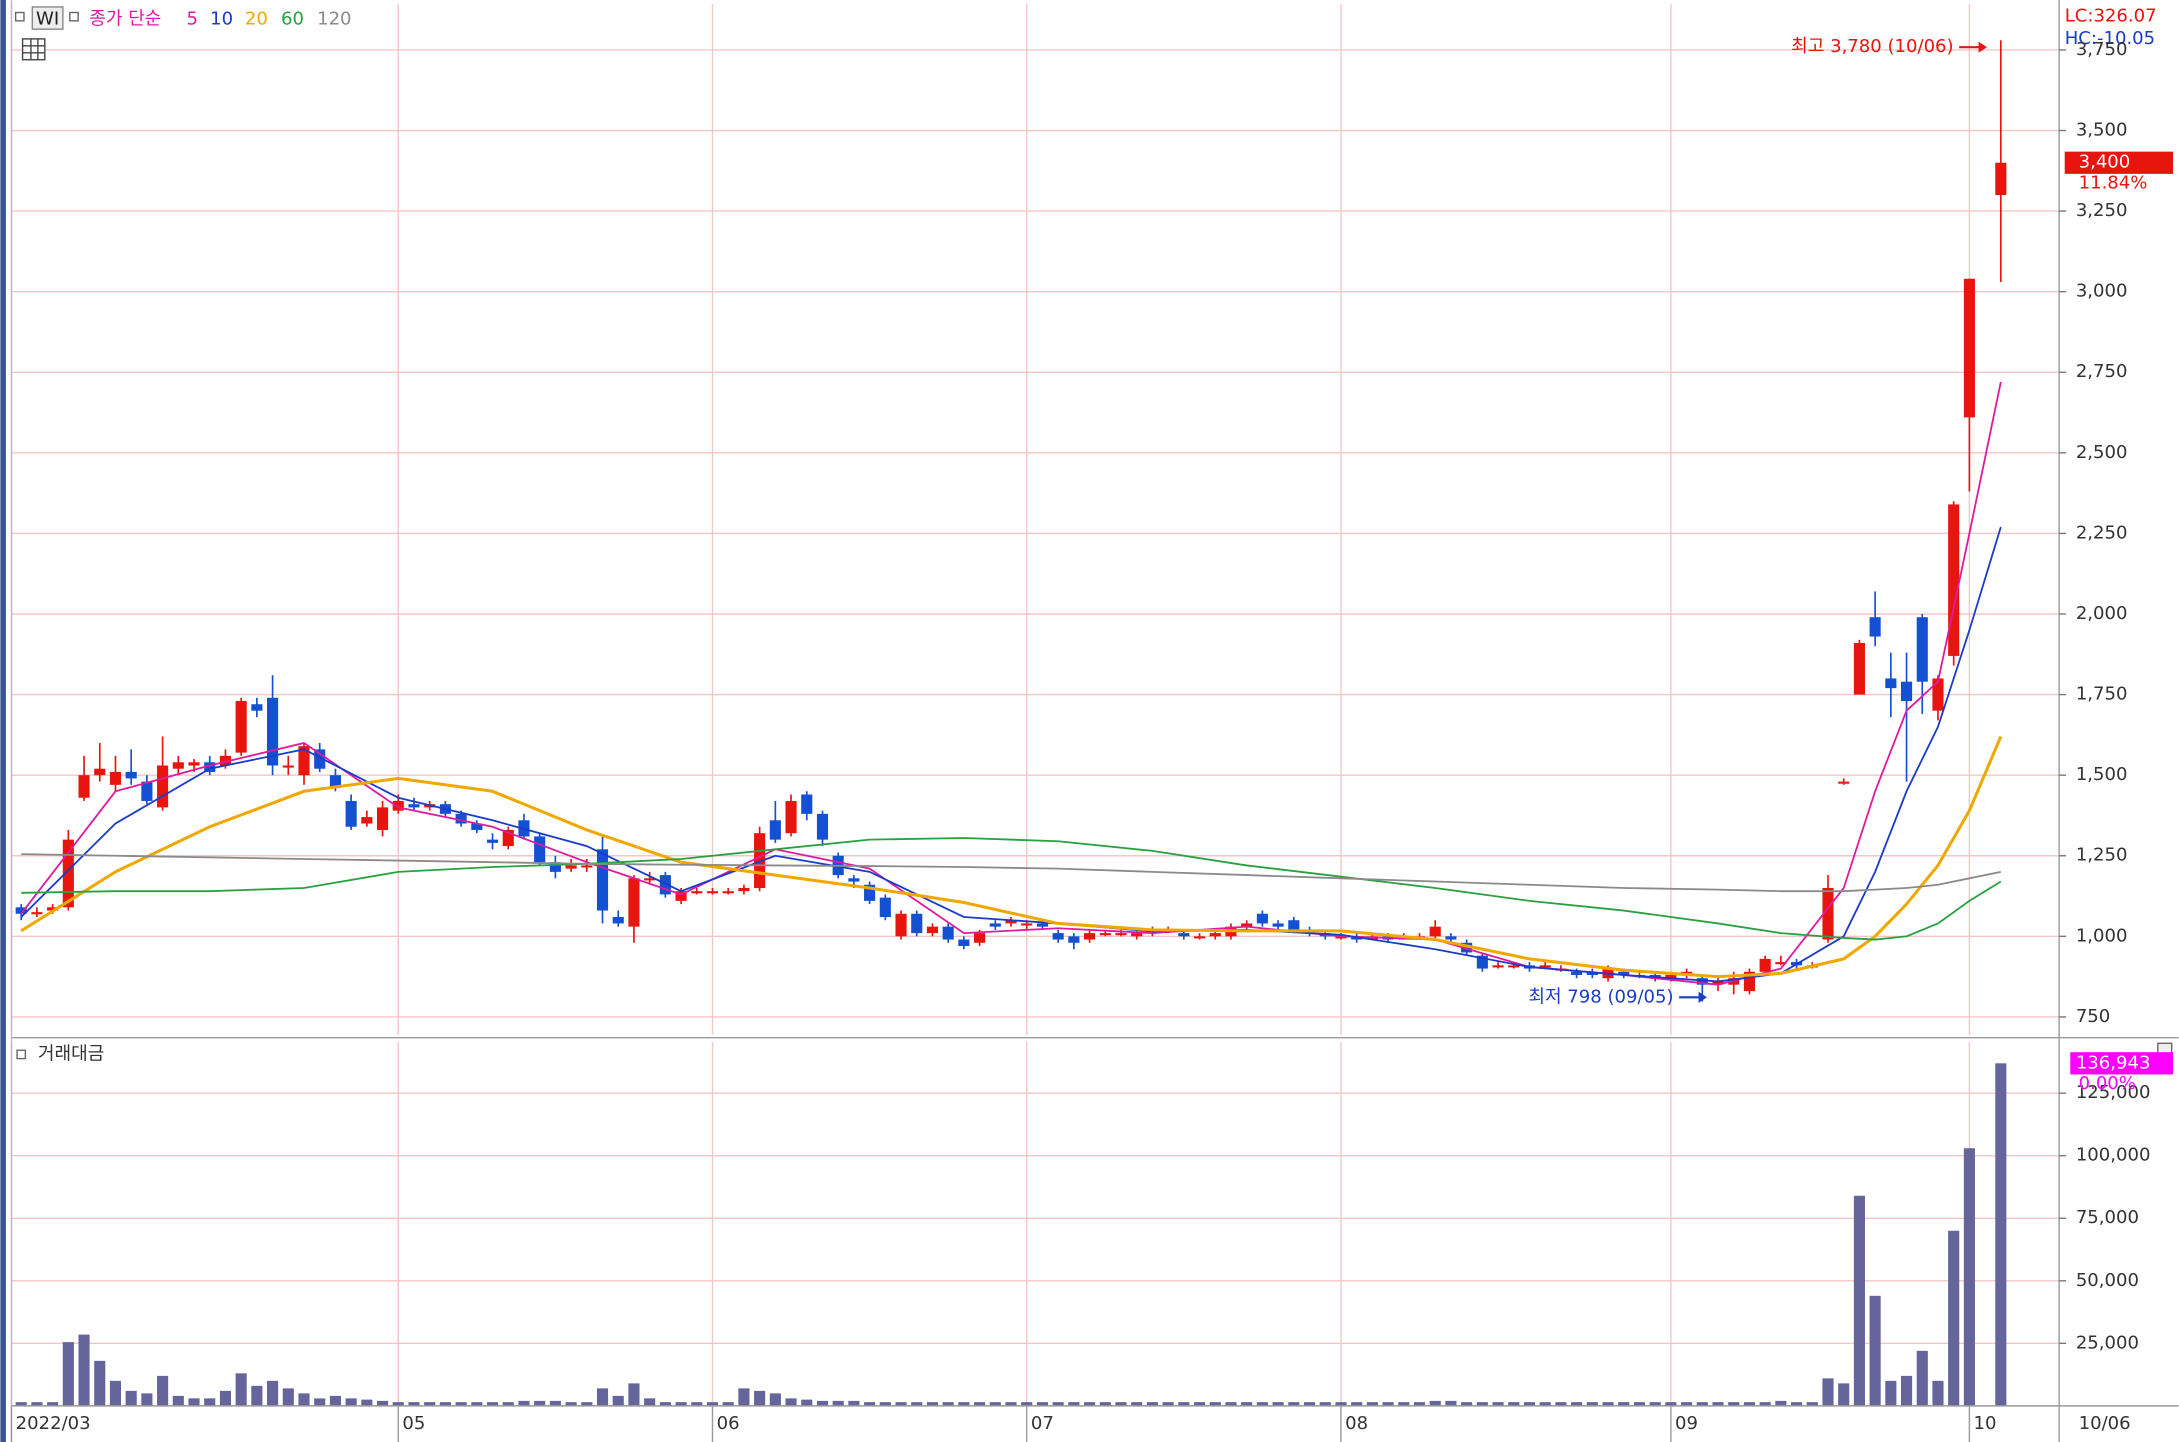 This screenshot has height=1442, width=2179. Describe the element at coordinates (2102, 49) in the screenshot. I see `y-tick-label: 3,750` at that location.